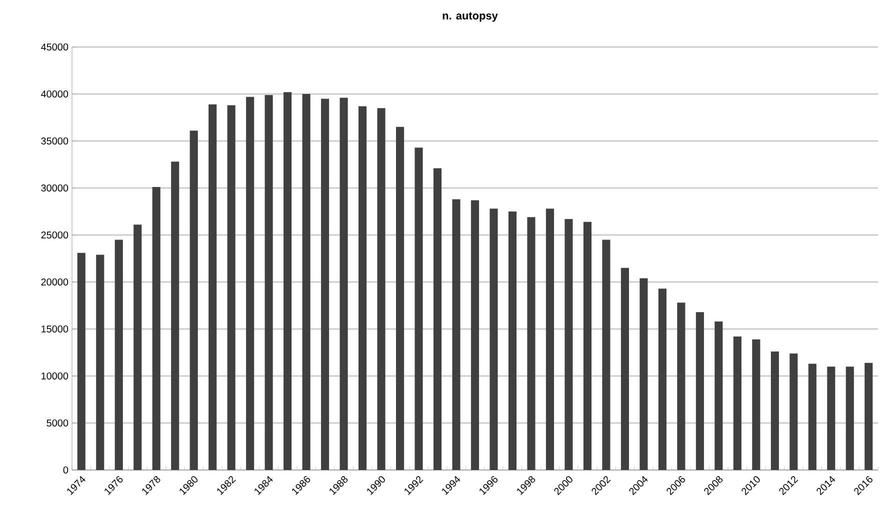 The width and height of the screenshot is (886, 522). Describe the element at coordinates (54, 235) in the screenshot. I see `y-tick-label: 25000` at that location.